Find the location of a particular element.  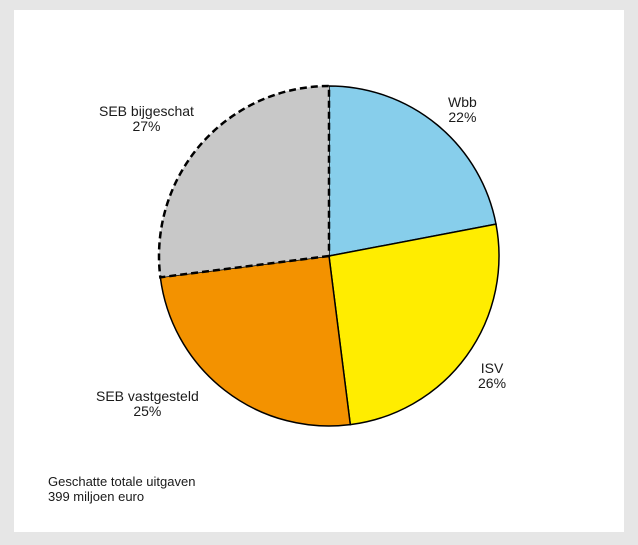

pie-slice-isv is located at coordinates (414, 324).